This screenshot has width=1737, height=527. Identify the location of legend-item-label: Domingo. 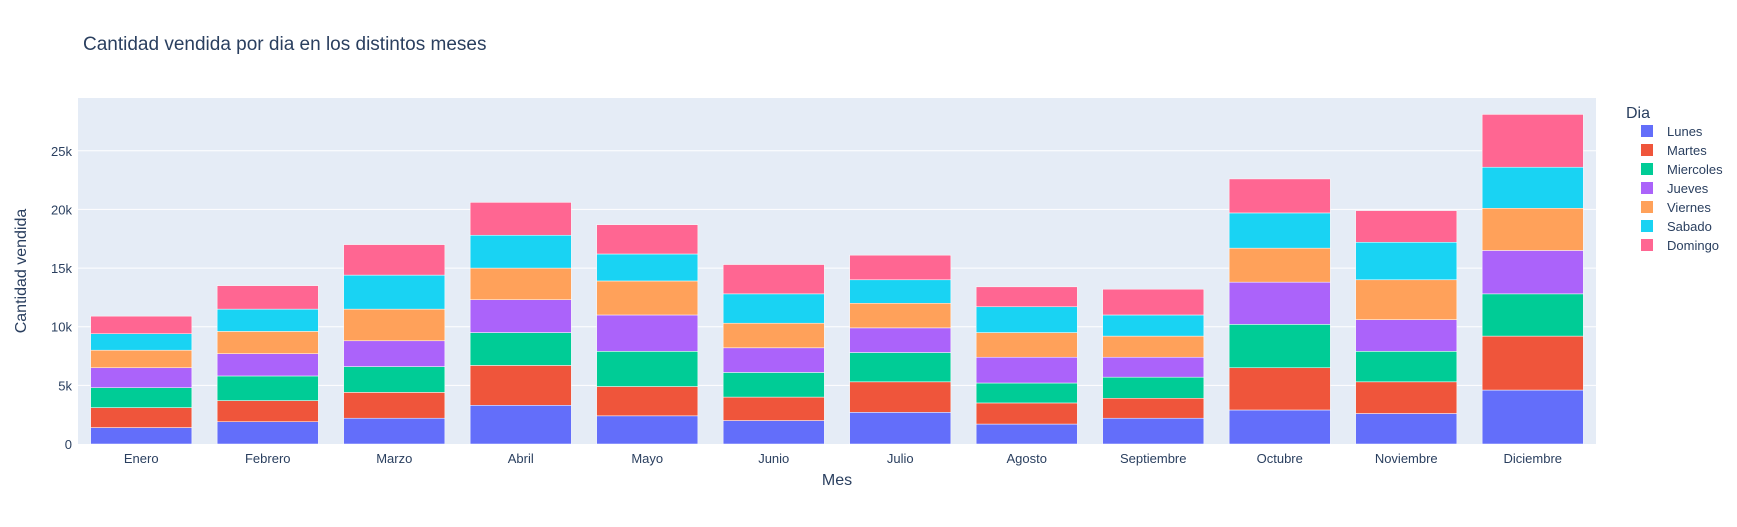
(1693, 245).